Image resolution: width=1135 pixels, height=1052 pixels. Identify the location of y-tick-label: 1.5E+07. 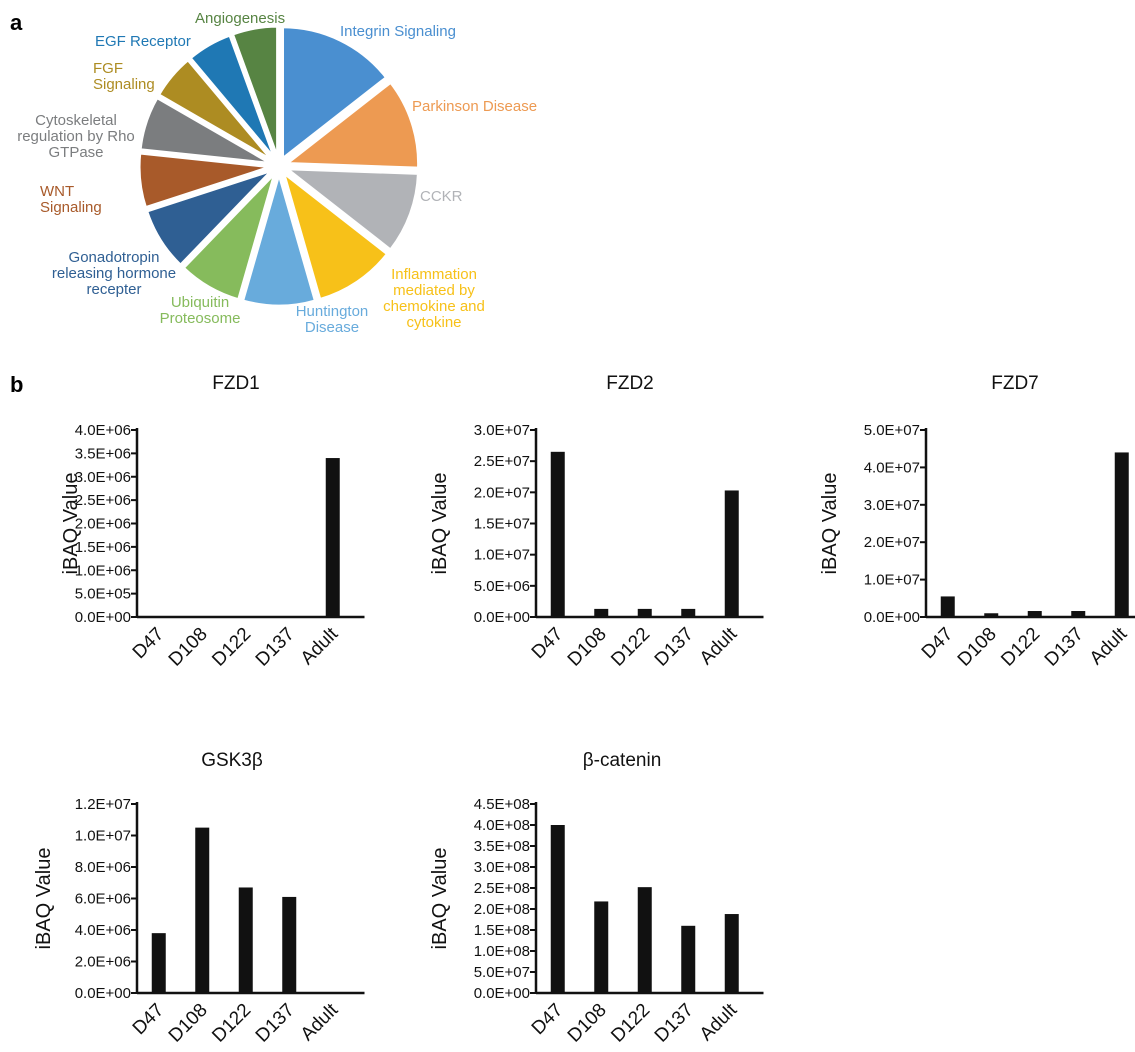
(502, 524).